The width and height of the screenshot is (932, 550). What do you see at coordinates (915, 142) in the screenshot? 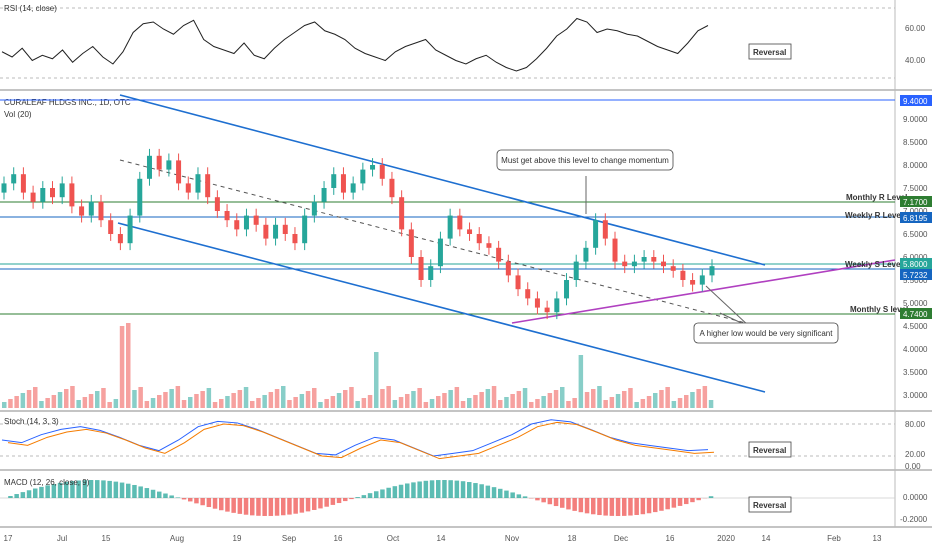
I see `price-tick: 8.5000` at bounding box center [915, 142].